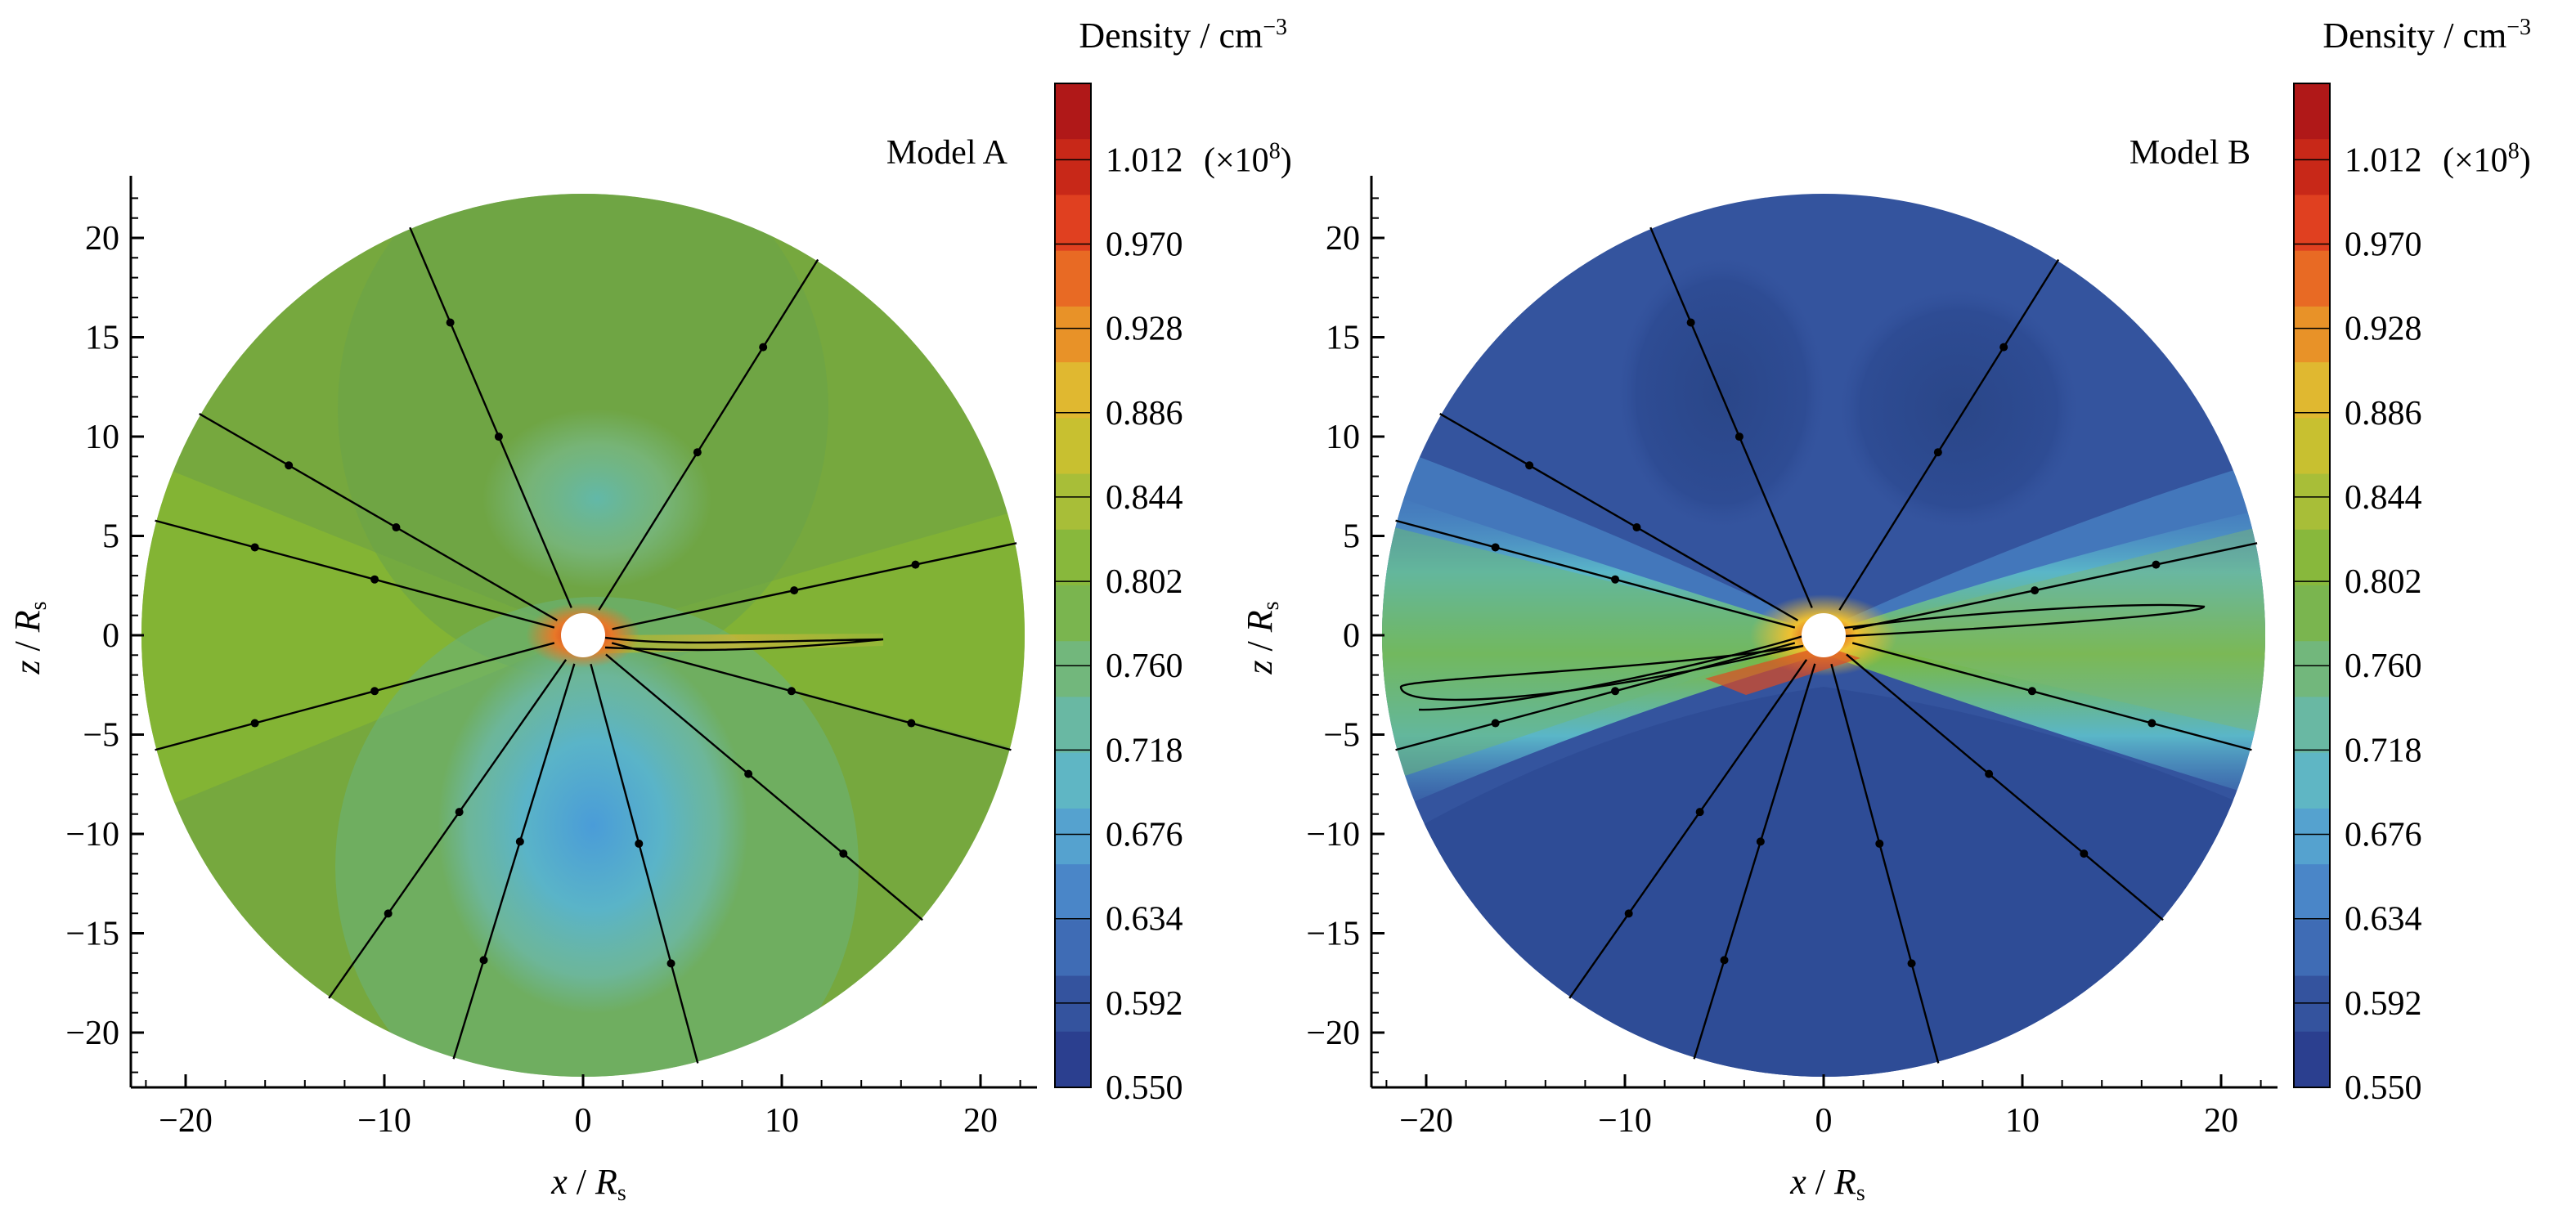 Image resolution: width=2576 pixels, height=1219 pixels. Describe the element at coordinates (1333, 934) in the screenshot. I see `y-tick-label: −15` at that location.